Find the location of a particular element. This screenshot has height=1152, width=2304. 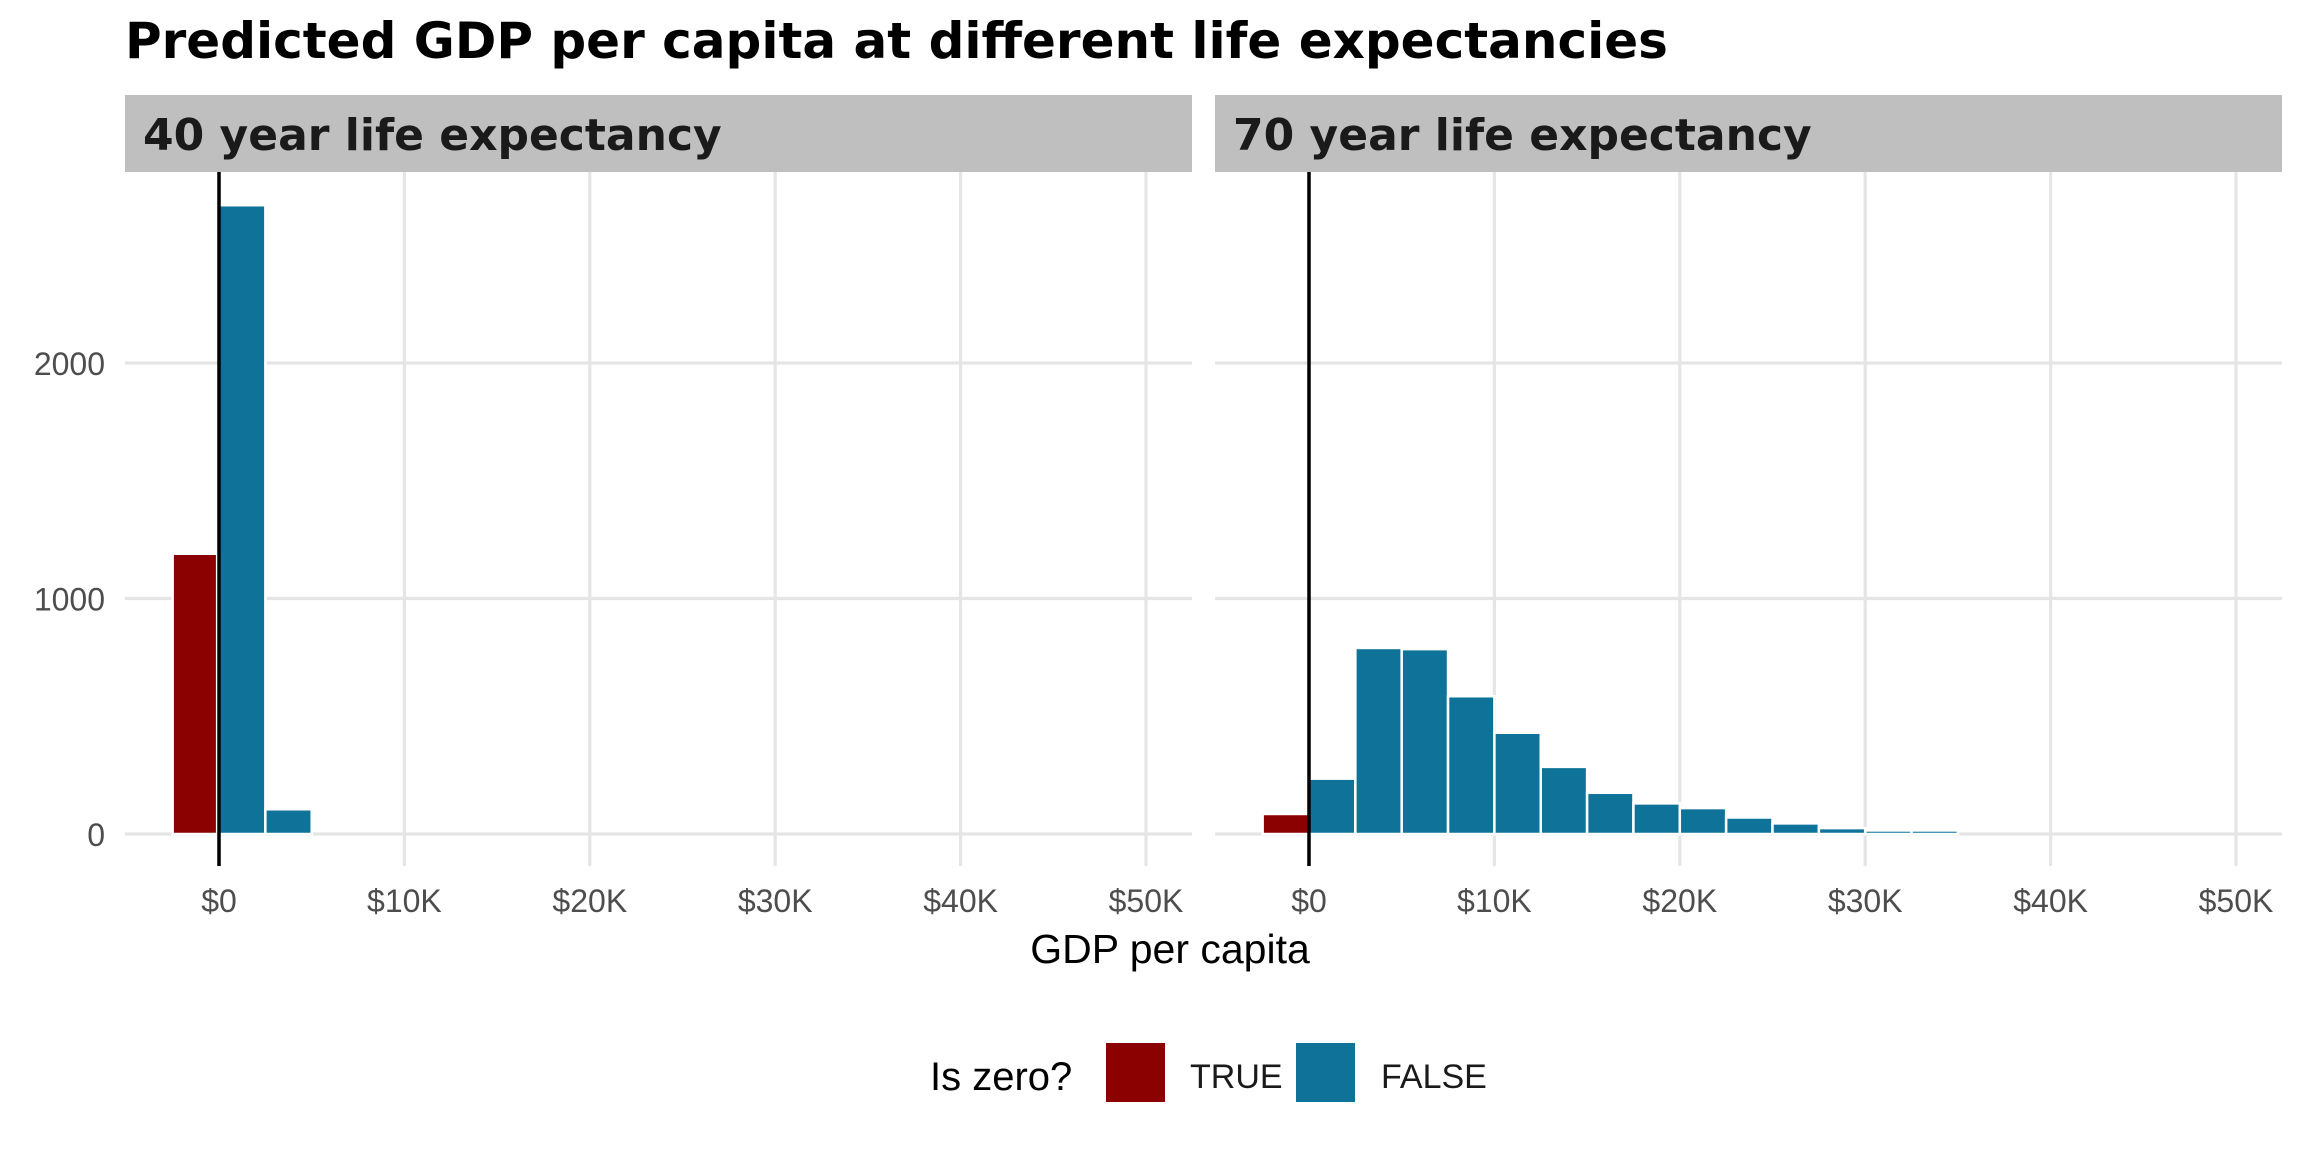

legend-label-false: FALSE is located at coordinates (1434, 1077).